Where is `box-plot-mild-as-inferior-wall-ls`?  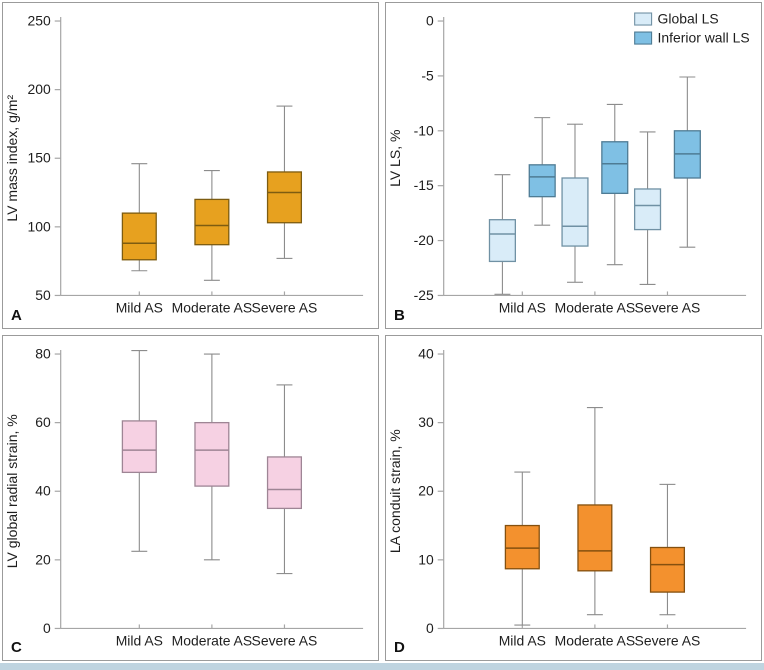 box-plot-mild-as-inferior-wall-ls is located at coordinates (542, 171).